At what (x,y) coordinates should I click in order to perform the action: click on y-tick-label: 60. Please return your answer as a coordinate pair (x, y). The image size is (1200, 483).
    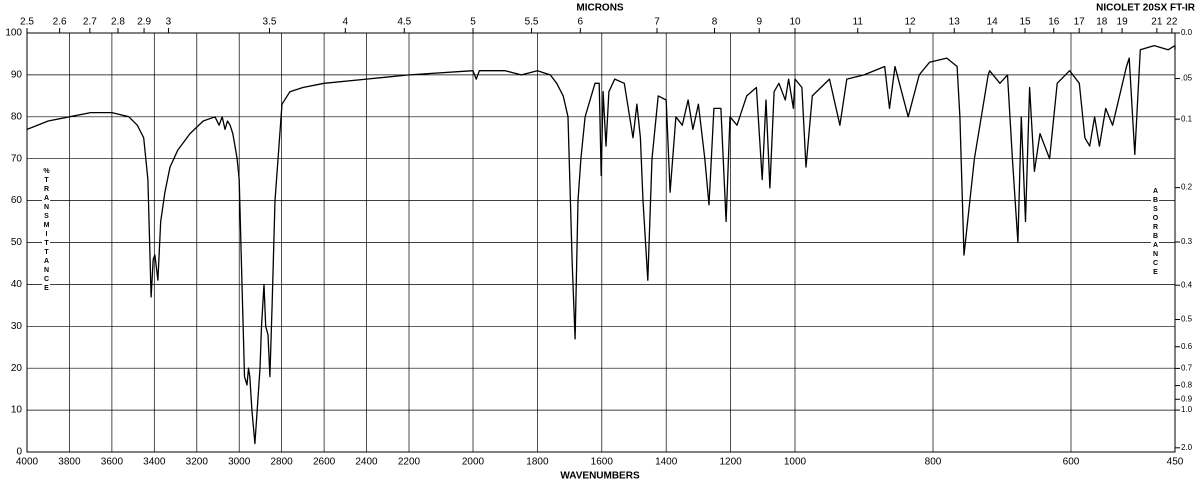
    Looking at the image, I should click on (17, 200).